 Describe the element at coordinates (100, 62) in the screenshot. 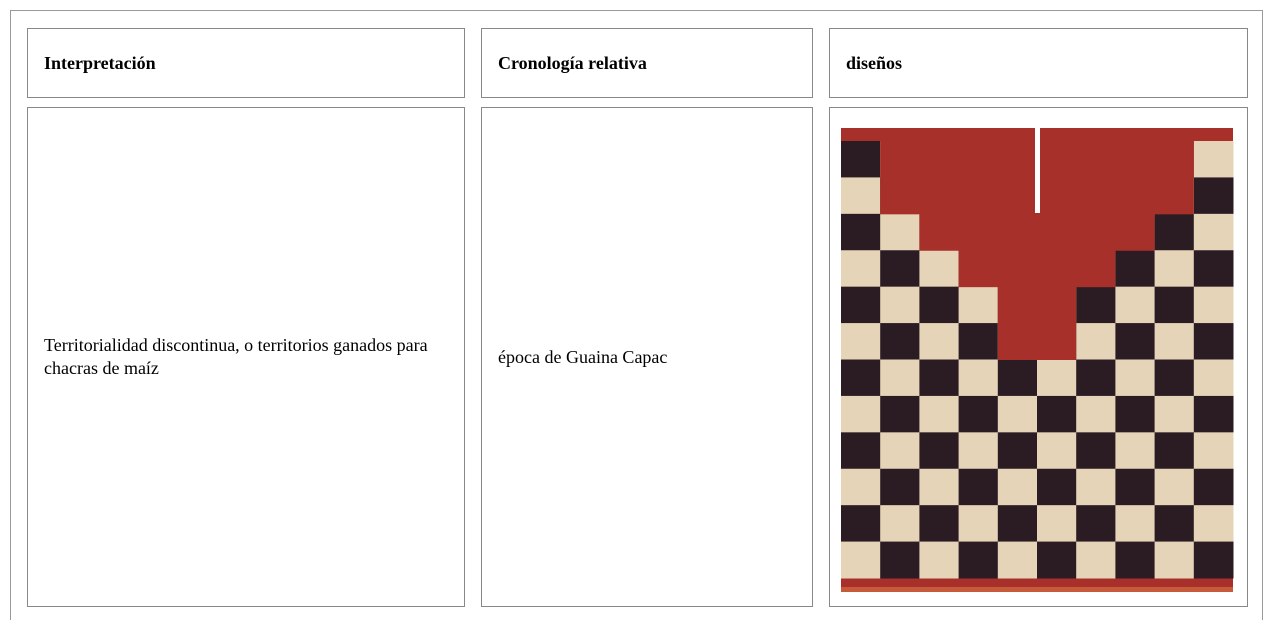

I see `header-text: Interpretación` at that location.